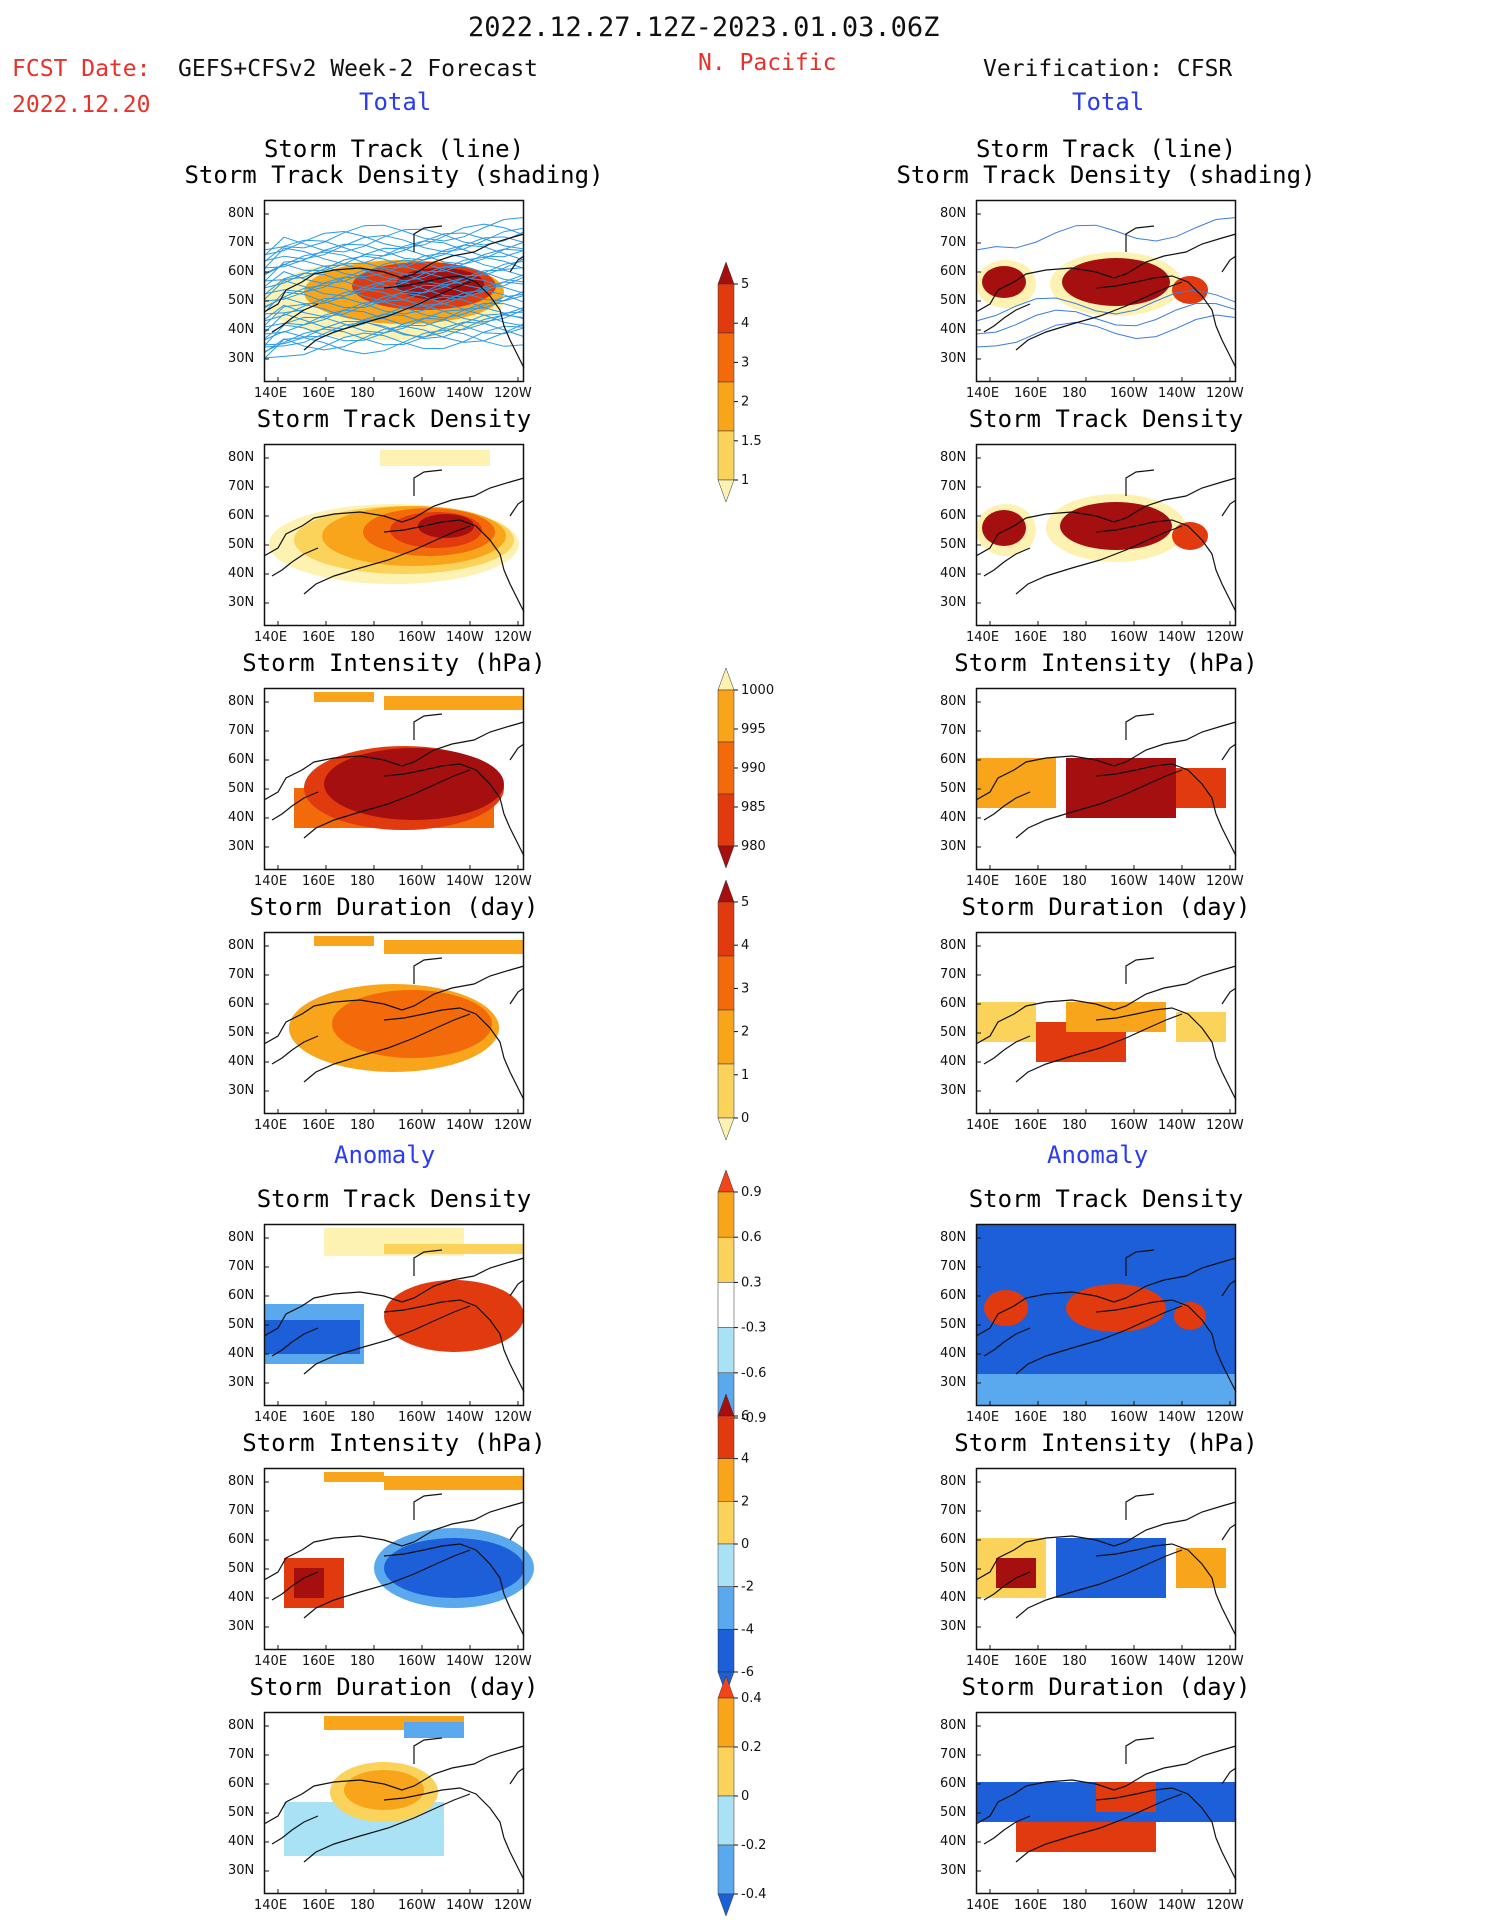 The image size is (1487, 1925). I want to click on lat-tick-label: 70N, so click(241, 1510).